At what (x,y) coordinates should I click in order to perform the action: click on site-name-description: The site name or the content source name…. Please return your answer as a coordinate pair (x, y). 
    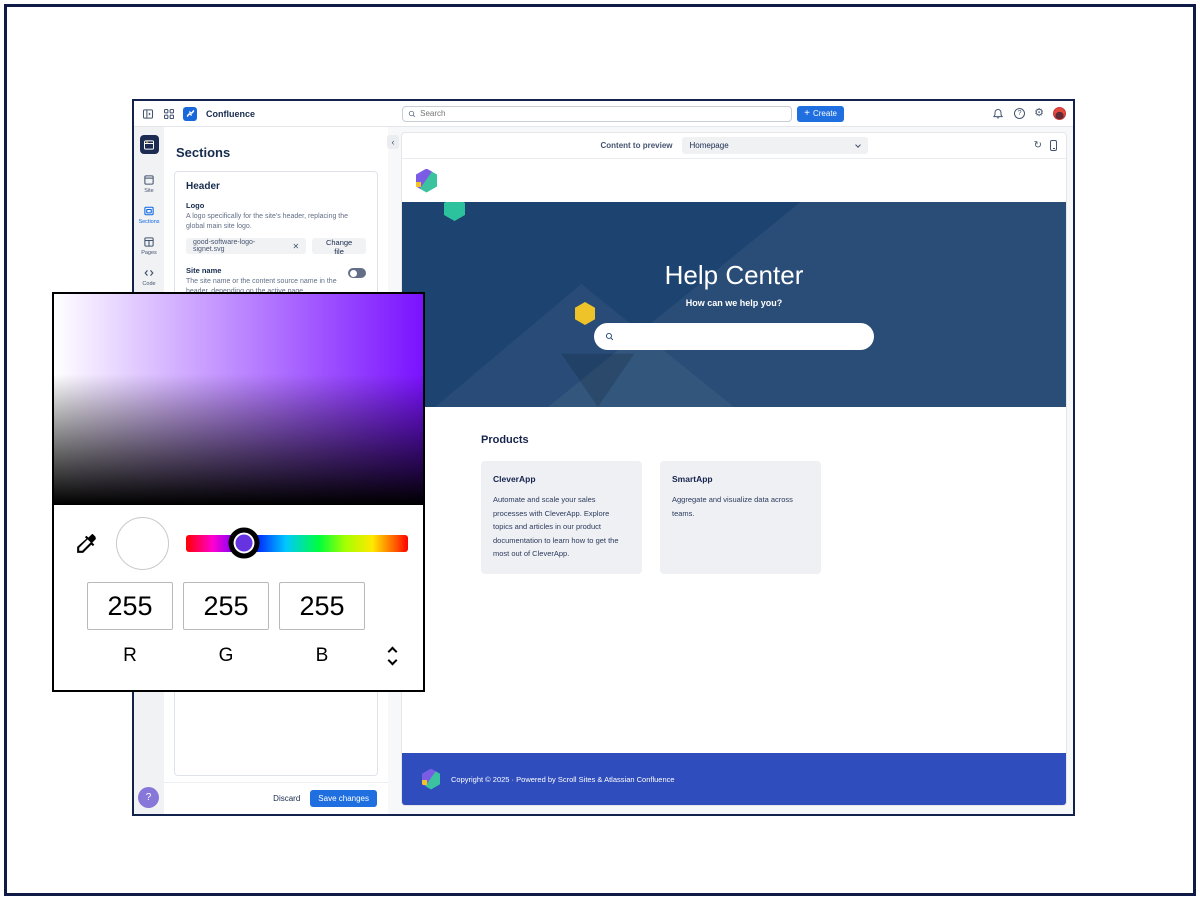
    Looking at the image, I should click on (261, 286).